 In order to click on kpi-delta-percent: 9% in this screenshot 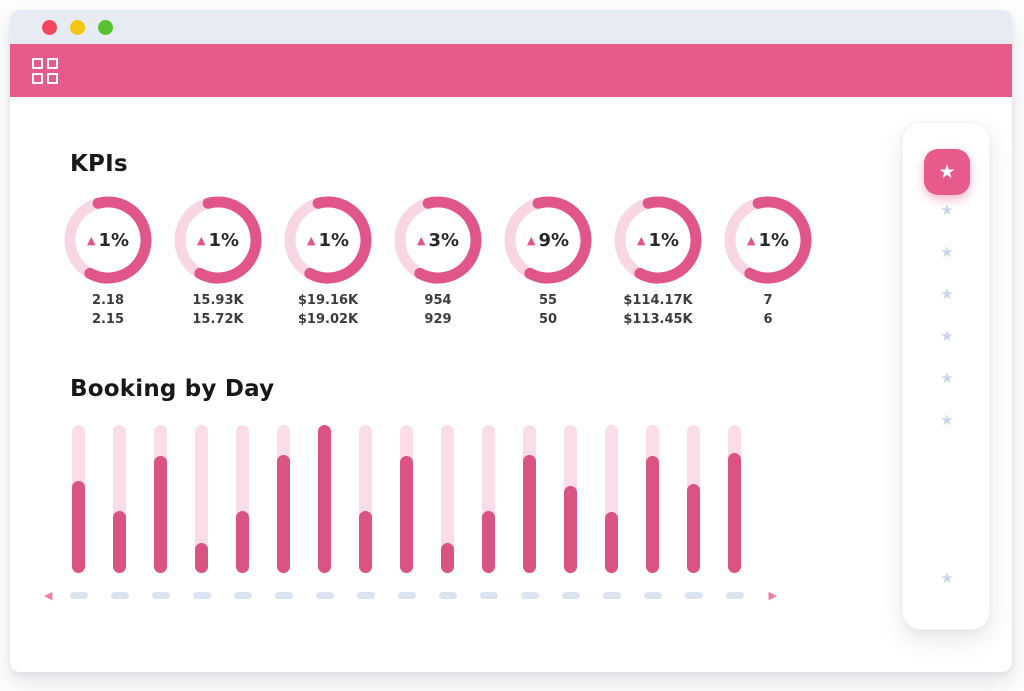, I will do `click(554, 240)`.